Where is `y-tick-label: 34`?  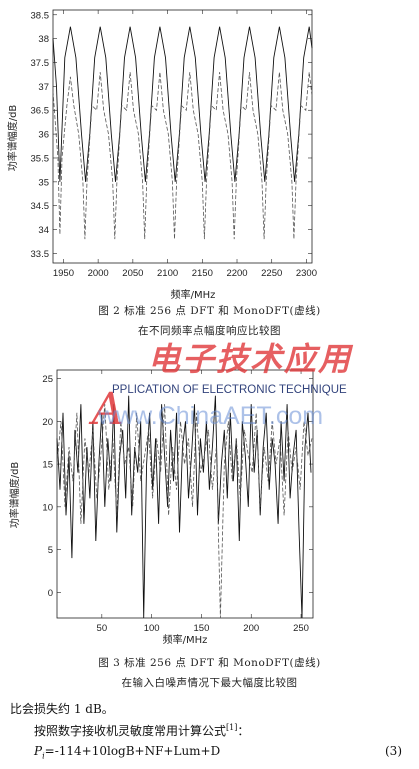 y-tick-label: 34 is located at coordinates (43, 230).